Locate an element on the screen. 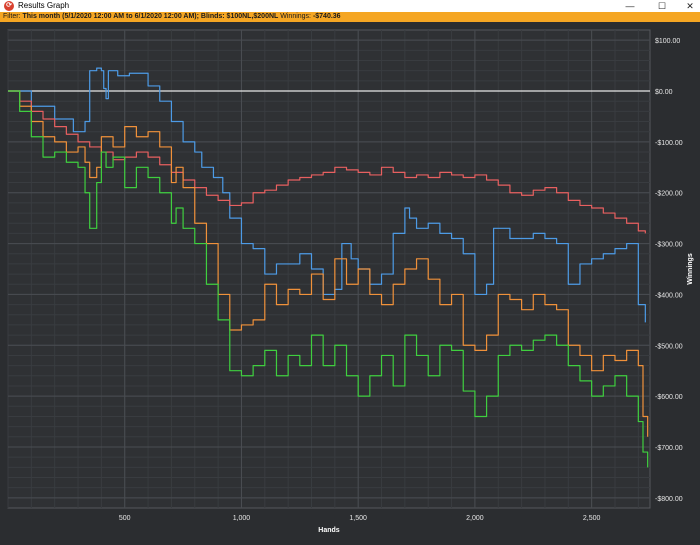  minimize-button: — is located at coordinates (630, 6).